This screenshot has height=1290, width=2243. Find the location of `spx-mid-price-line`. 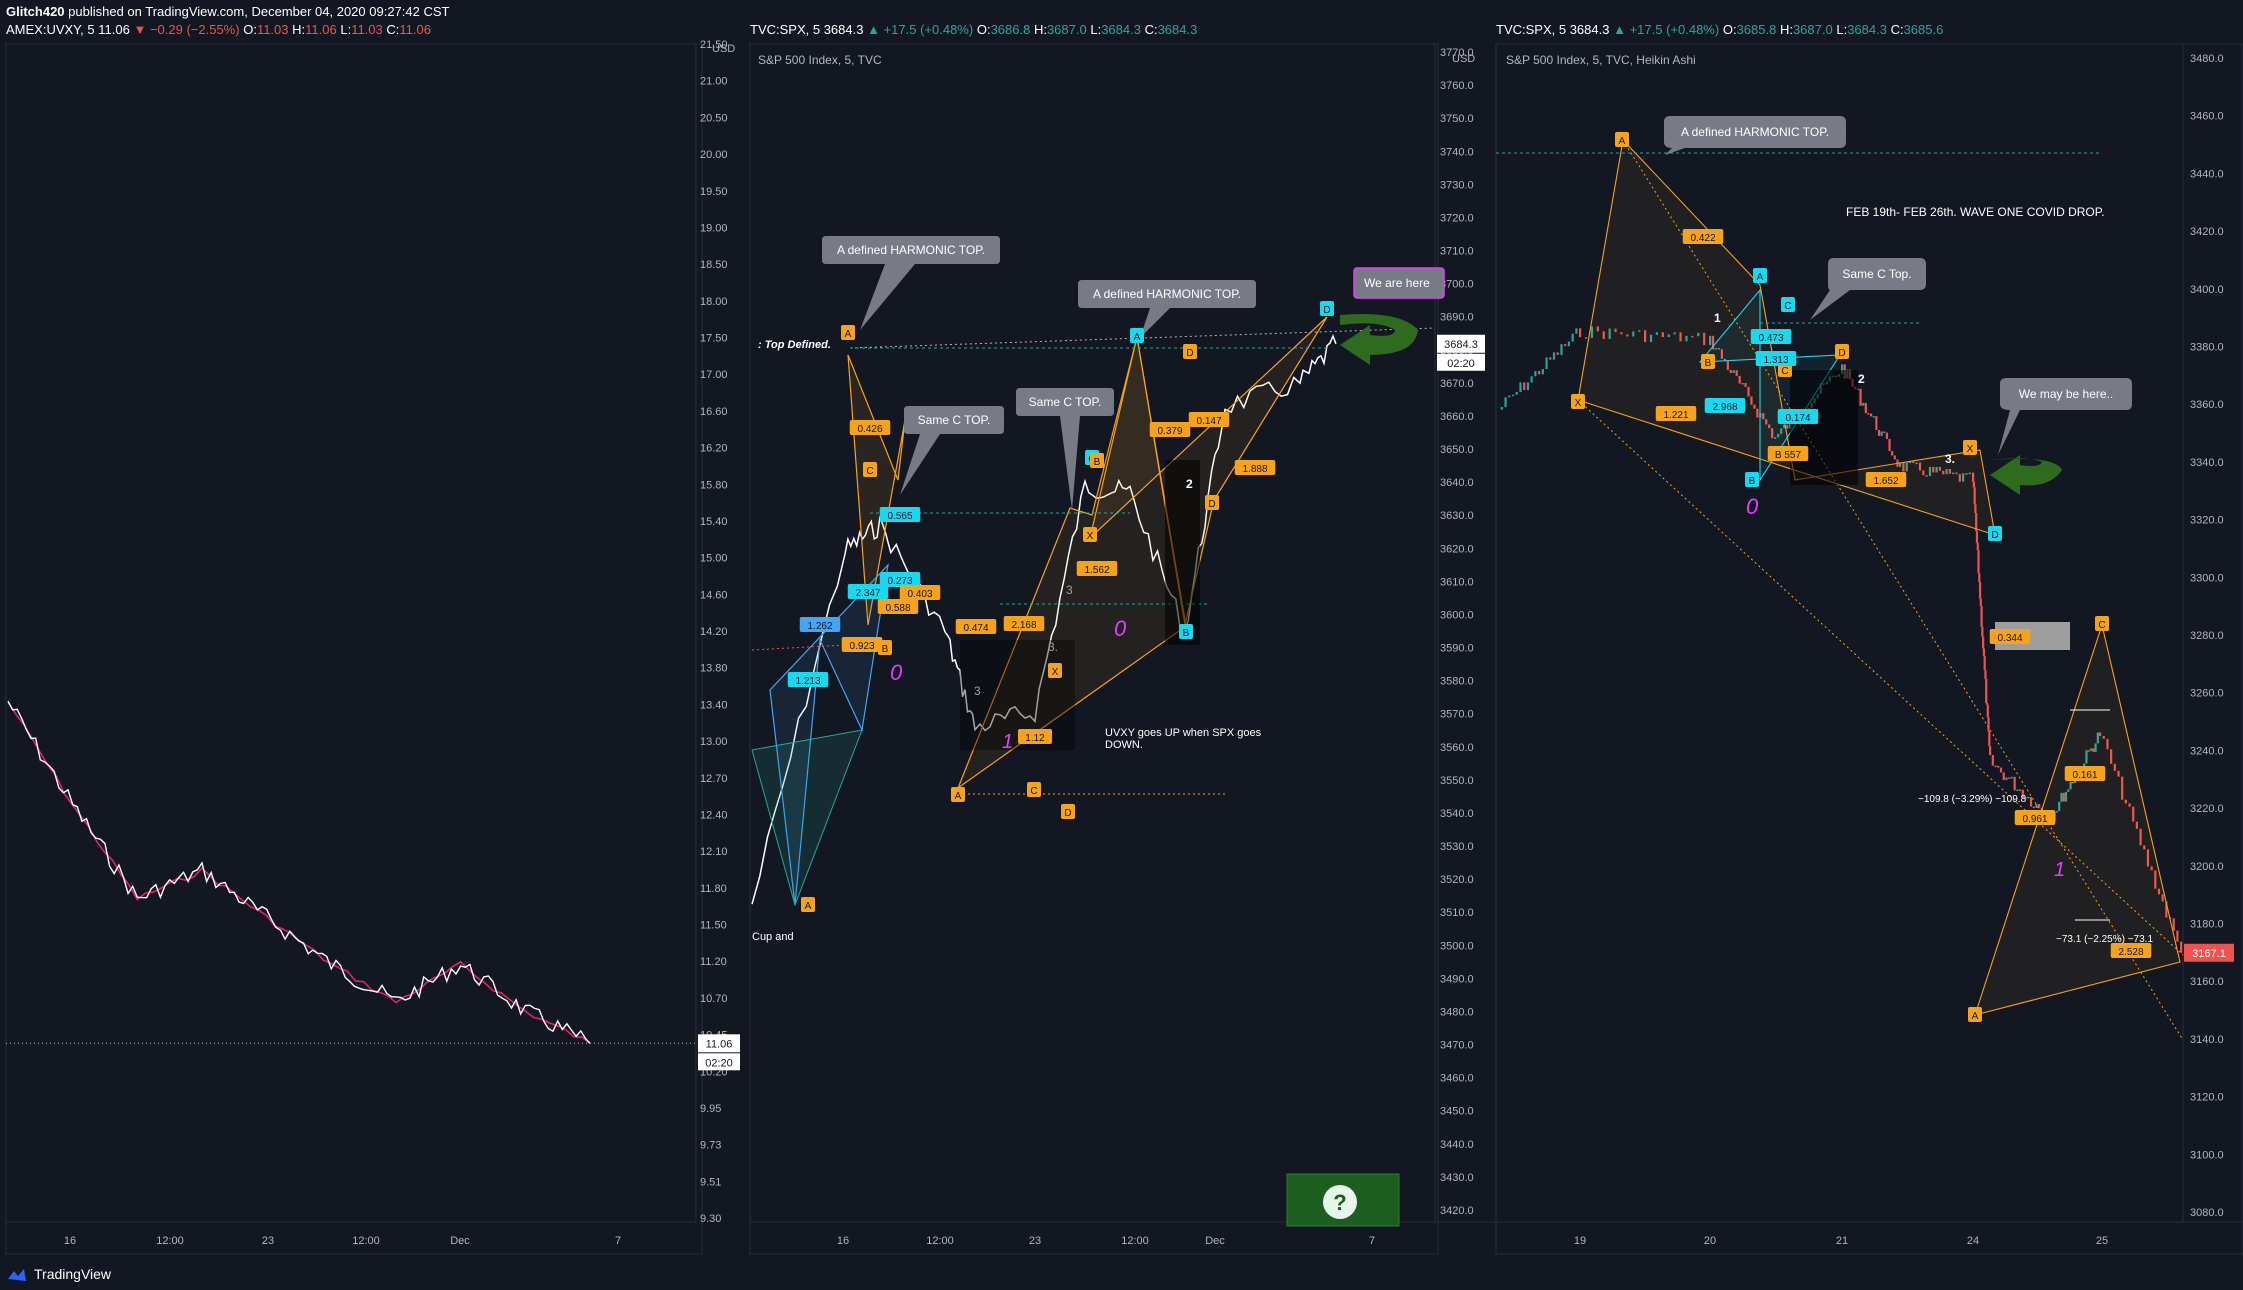

spx-mid-price-line is located at coordinates (1044, 619).